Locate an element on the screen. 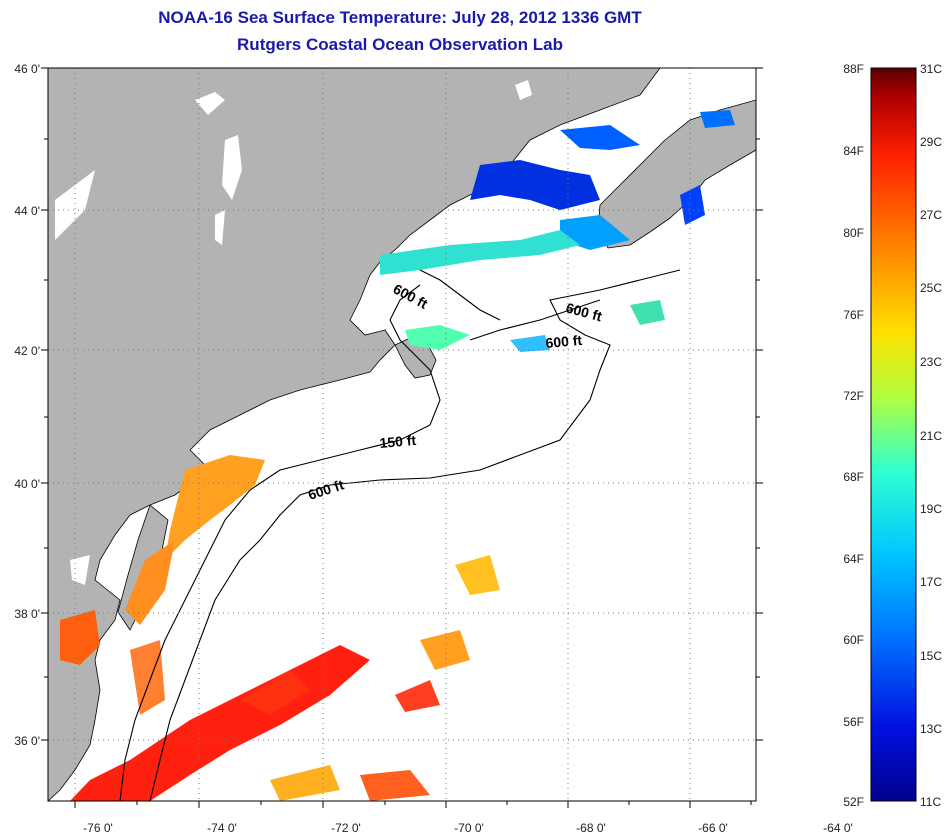 The image size is (952, 840). colorbar is located at coordinates (893, 434).